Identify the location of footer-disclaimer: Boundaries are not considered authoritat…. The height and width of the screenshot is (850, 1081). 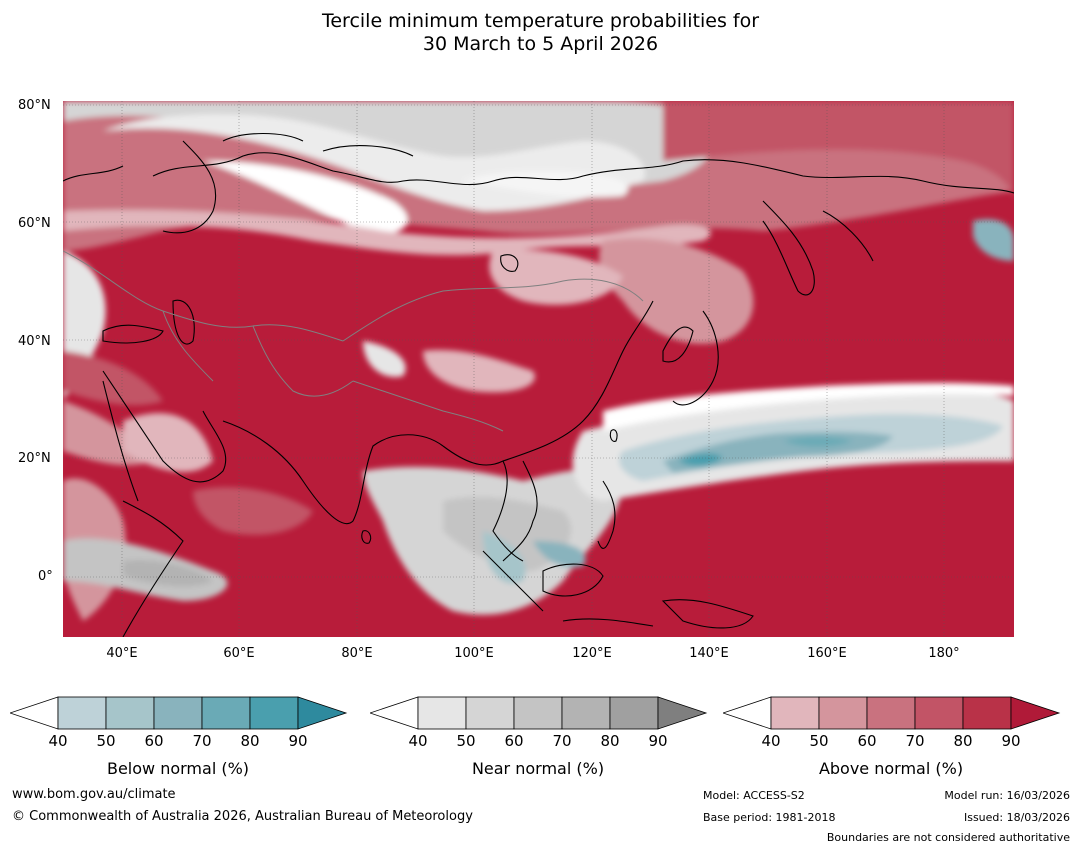
(948, 837).